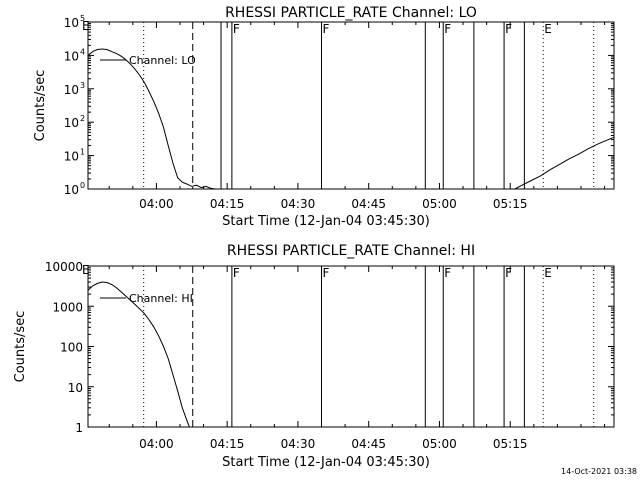  I want to click on y-tick-exponent: 0, so click(82, 185).